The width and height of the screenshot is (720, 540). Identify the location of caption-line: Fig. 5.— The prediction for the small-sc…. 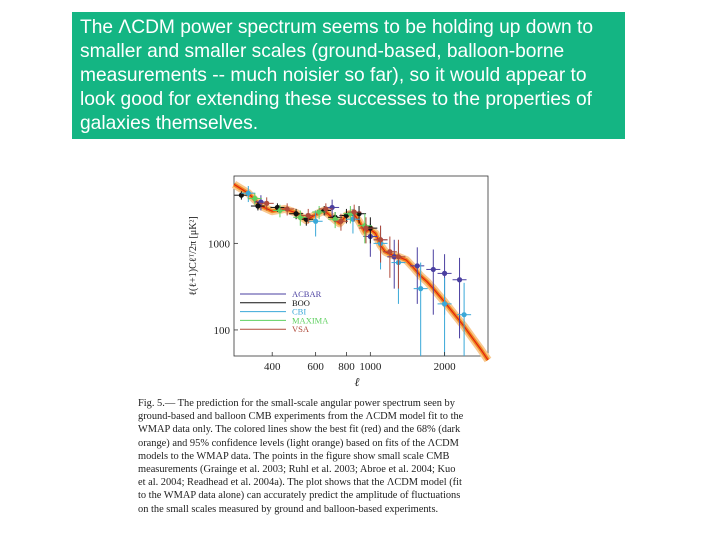
(296, 403).